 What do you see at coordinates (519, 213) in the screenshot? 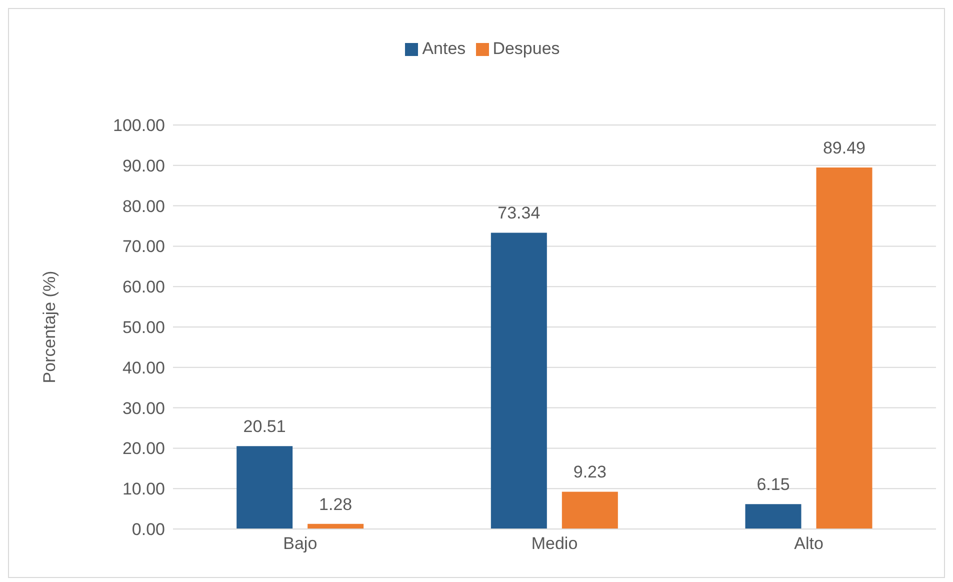
I see `data-label: 73.34` at bounding box center [519, 213].